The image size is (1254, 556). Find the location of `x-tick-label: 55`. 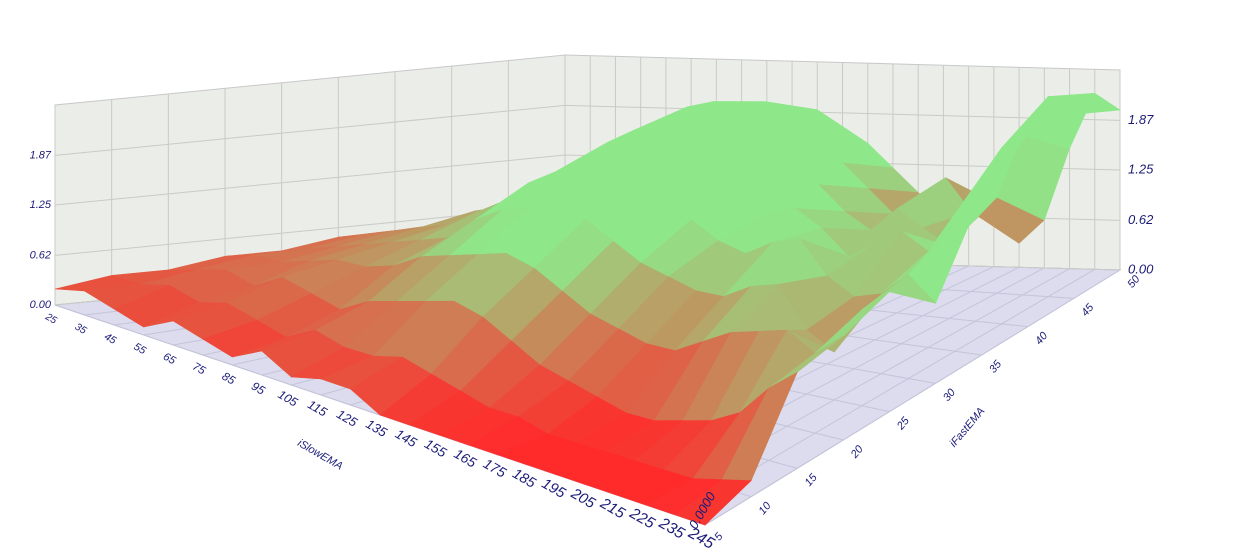

x-tick-label: 55 is located at coordinates (140, 349).